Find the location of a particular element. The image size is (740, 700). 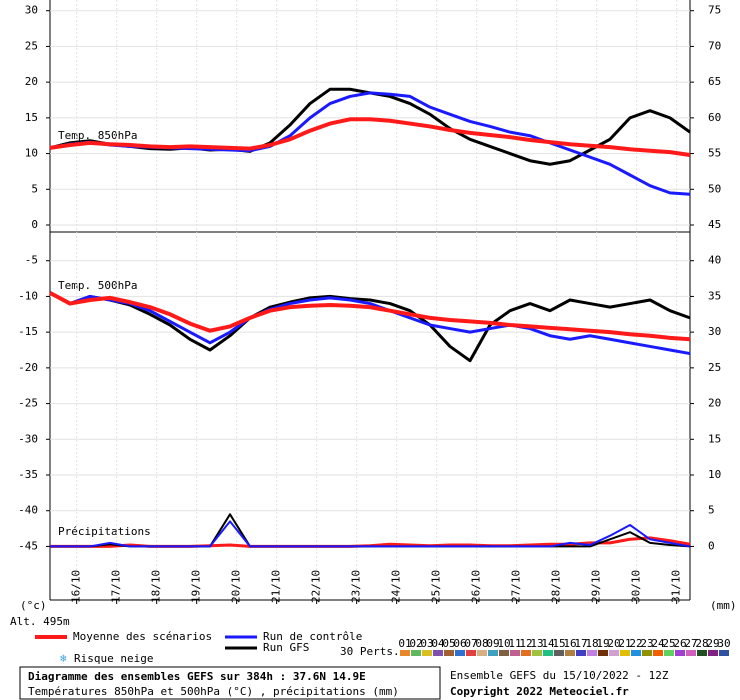

copyright: Copyright 2022 Meteociel.fr is located at coordinates (539, 691).